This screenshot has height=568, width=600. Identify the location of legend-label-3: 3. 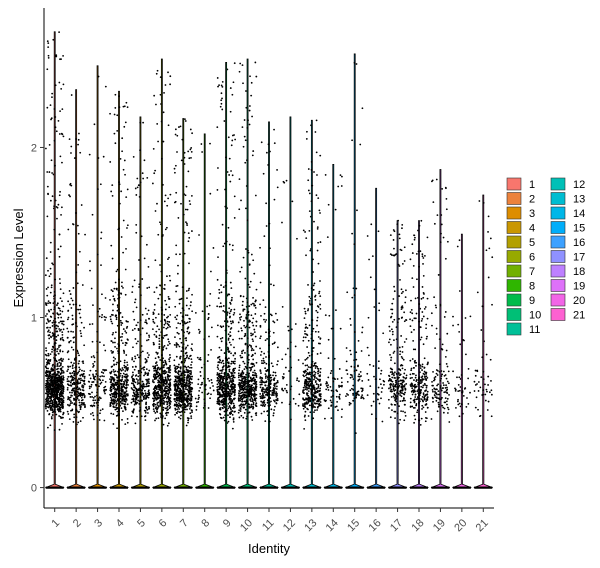
(532, 214).